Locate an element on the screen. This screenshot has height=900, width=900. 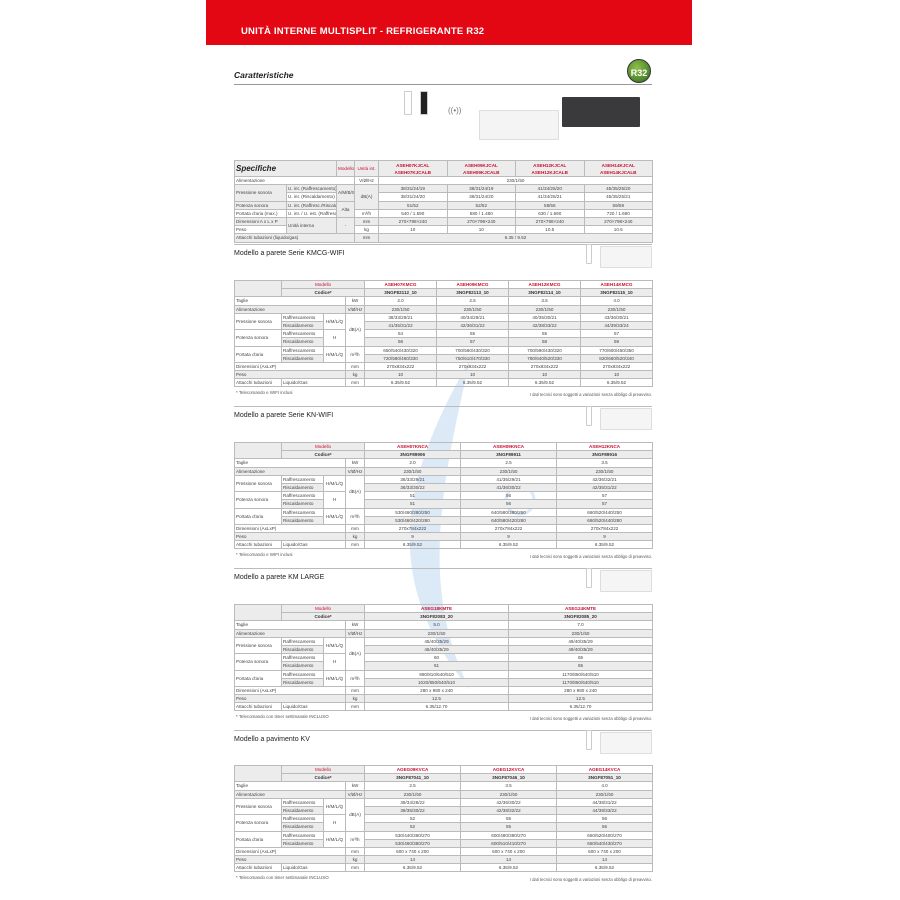
table-row: Riscaldamento 61 65 is located at coordinates (444, 666).